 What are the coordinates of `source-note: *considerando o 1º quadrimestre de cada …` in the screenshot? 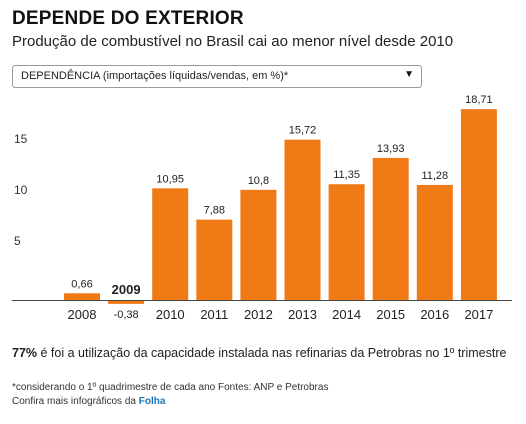 It's located at (170, 387).